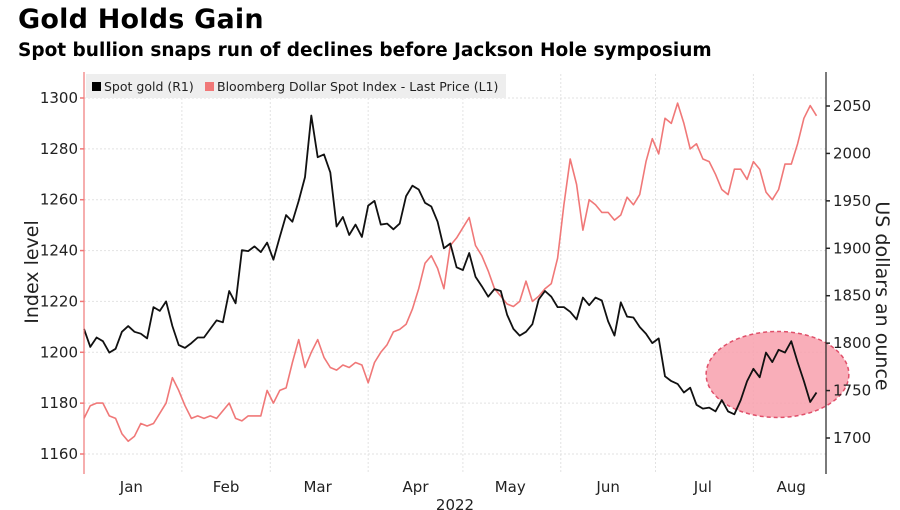  Describe the element at coordinates (59, 454) in the screenshot. I see `y-left-tick-label: 1160` at that location.